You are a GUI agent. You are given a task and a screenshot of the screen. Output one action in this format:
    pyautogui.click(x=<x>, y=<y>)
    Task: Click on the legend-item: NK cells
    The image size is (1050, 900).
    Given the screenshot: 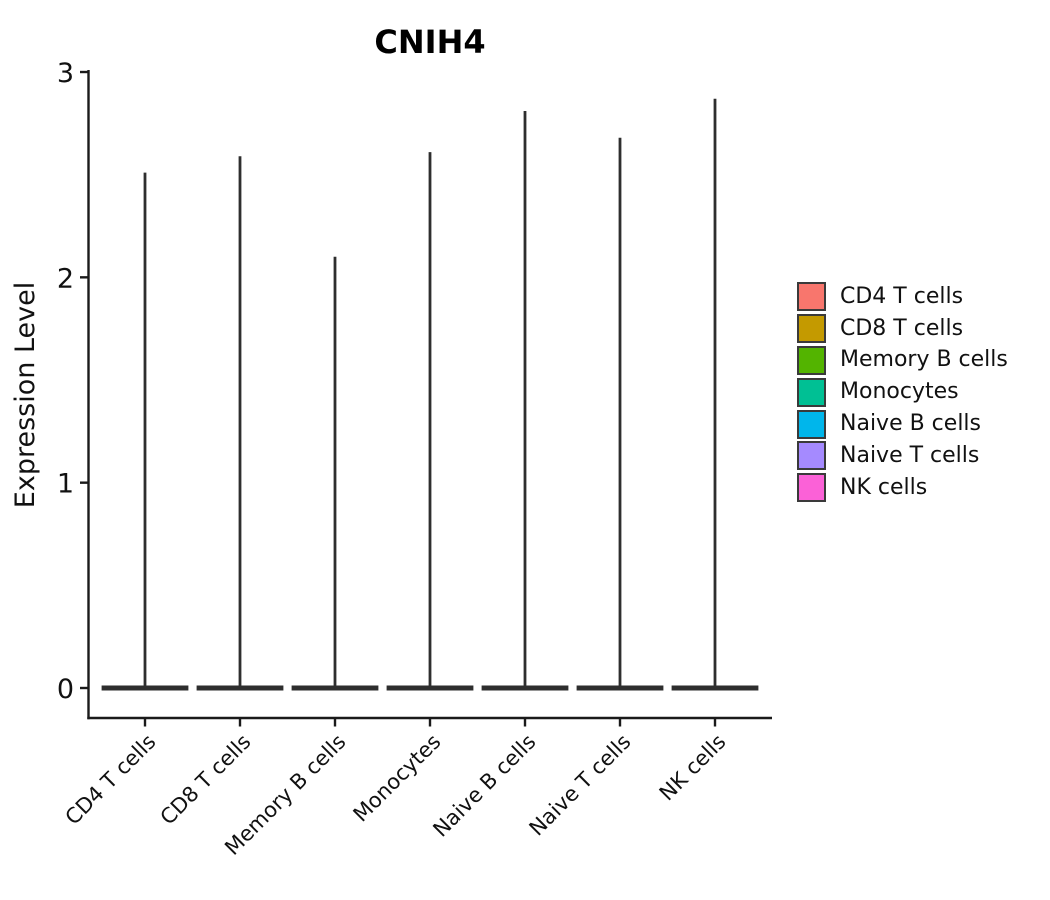 What is the action you would take?
    pyautogui.click(x=902, y=488)
    